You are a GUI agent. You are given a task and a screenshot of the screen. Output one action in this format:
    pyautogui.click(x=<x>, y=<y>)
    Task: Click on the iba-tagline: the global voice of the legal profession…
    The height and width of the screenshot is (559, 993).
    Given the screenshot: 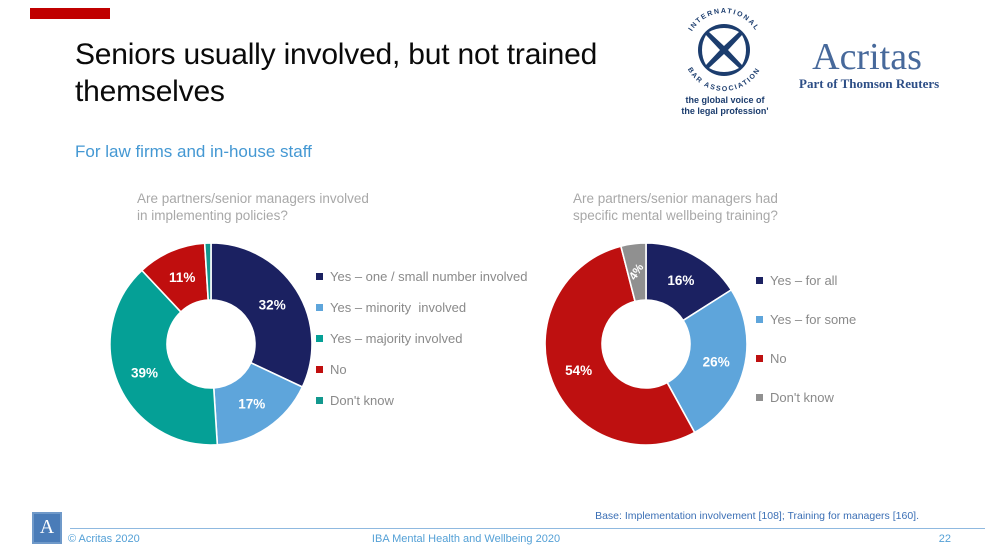 What is the action you would take?
    pyautogui.click(x=725, y=106)
    